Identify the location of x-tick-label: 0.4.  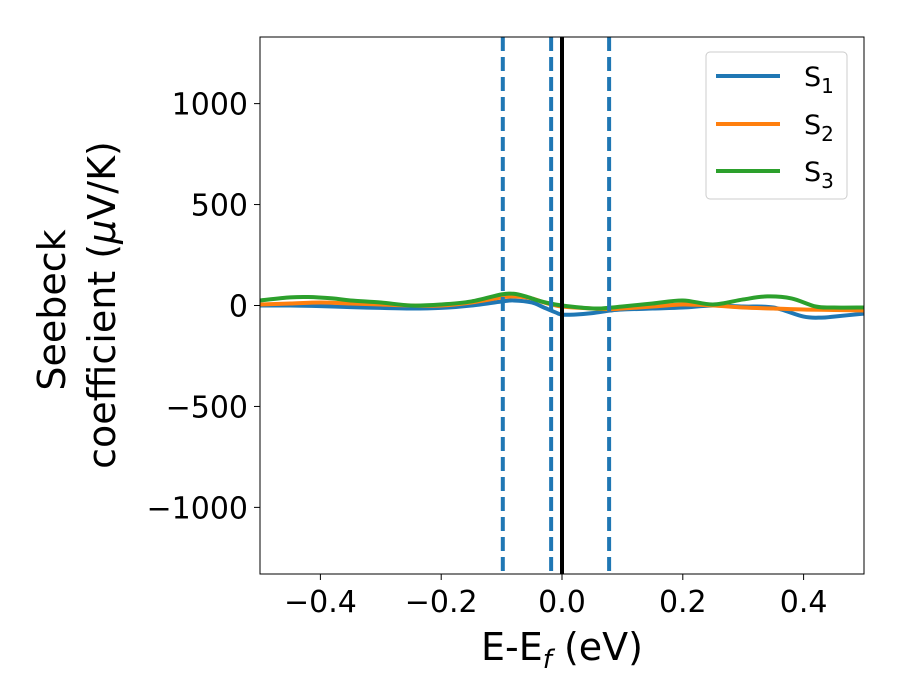
(804, 602).